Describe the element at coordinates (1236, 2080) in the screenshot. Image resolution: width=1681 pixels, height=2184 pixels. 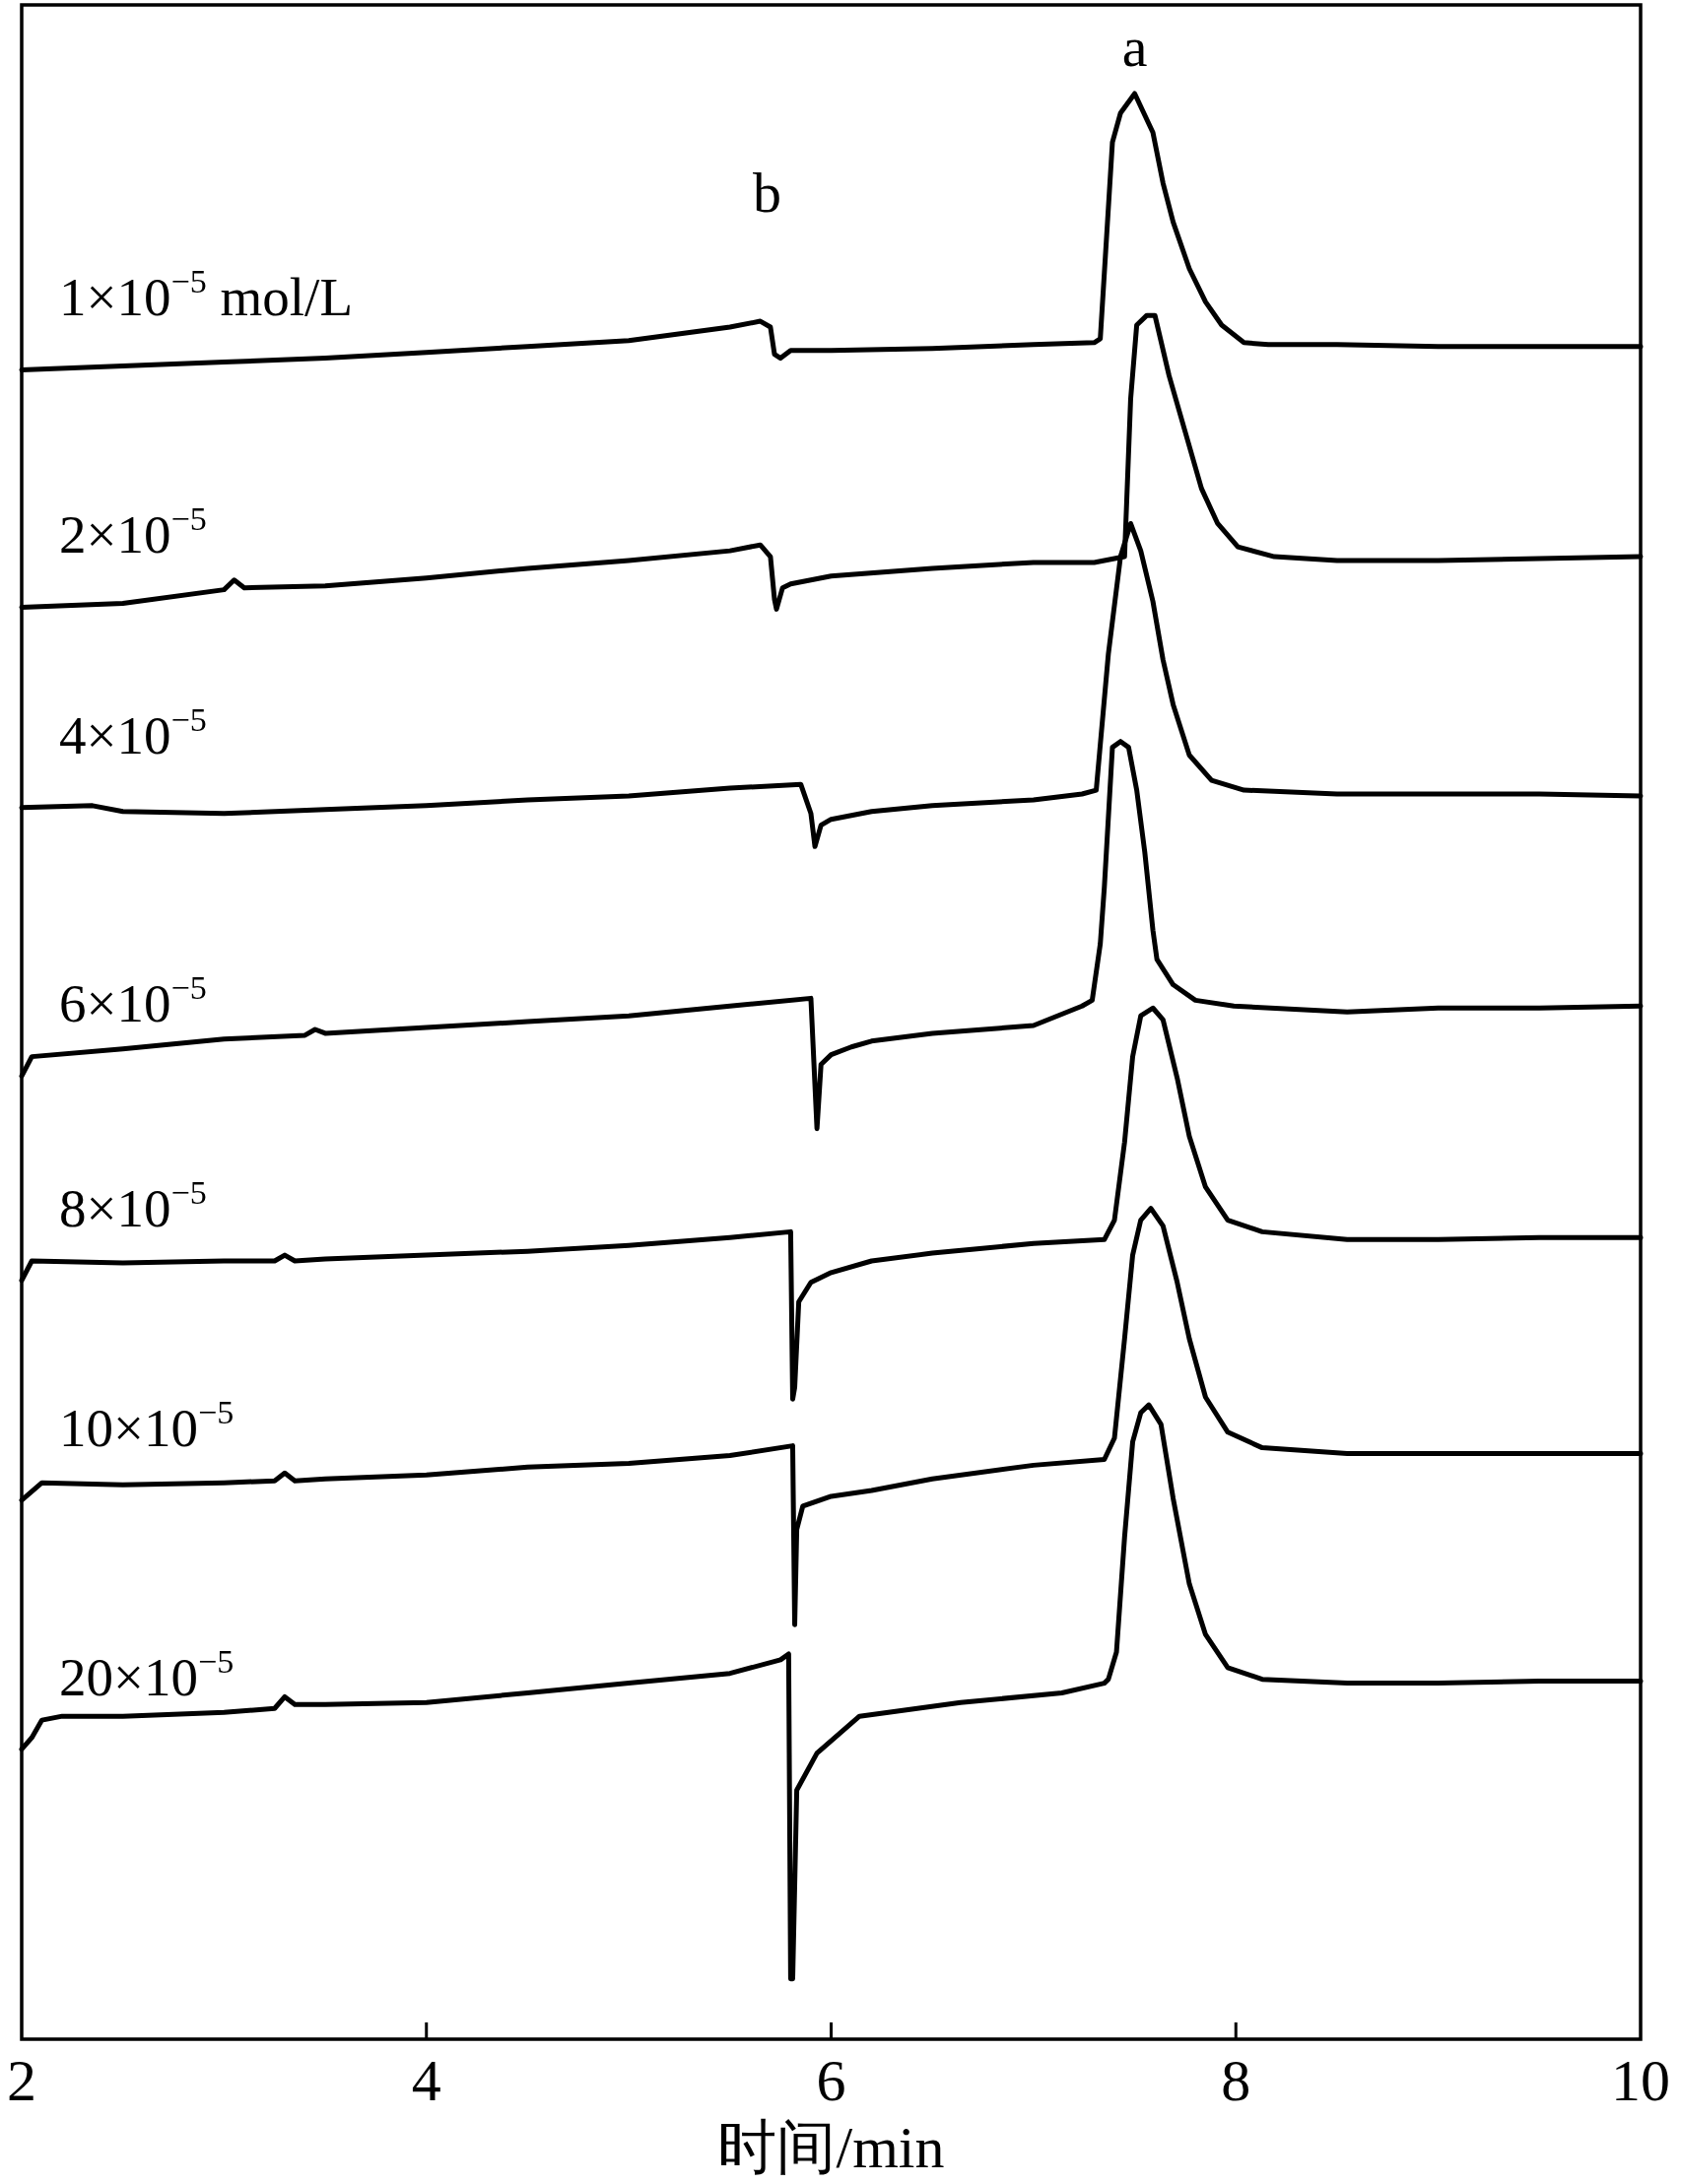
I see `x-tick-label: 8` at that location.